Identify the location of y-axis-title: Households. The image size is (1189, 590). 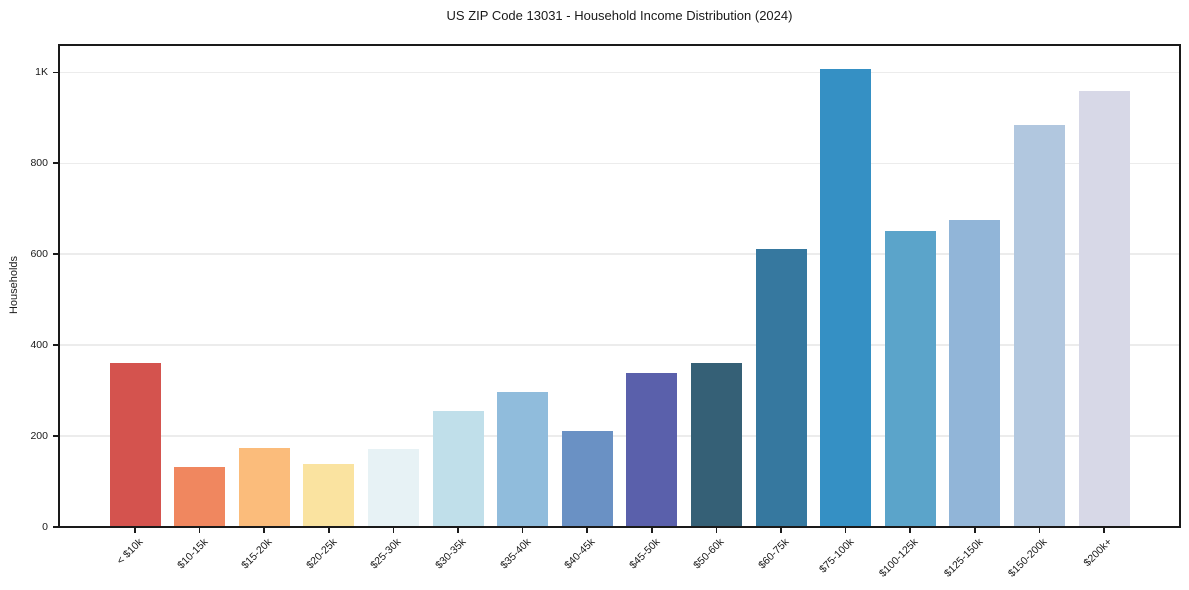
(14, 285).